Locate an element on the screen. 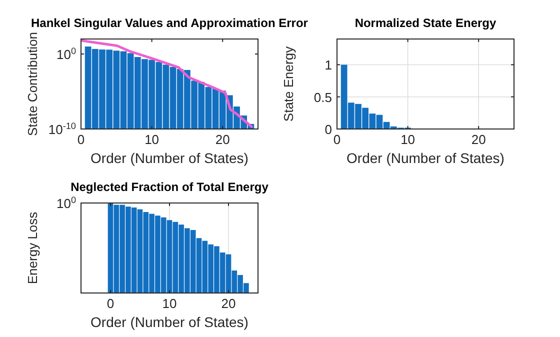 This screenshot has height=337, width=560. x-tick-label: 0 is located at coordinates (110, 303).